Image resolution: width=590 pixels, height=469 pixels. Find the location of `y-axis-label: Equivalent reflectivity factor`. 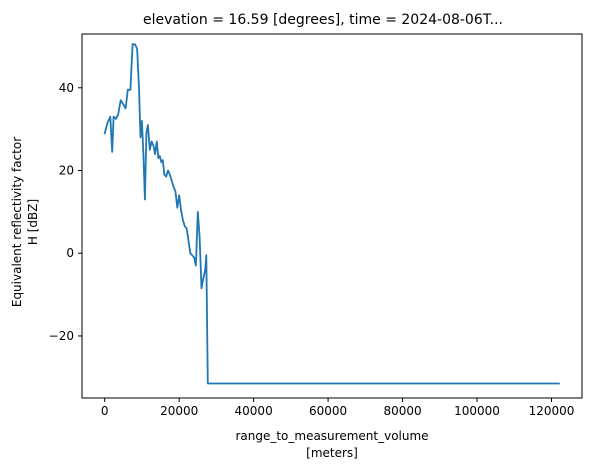

y-axis-label: Equivalent reflectivity factor is located at coordinates (17, 222).